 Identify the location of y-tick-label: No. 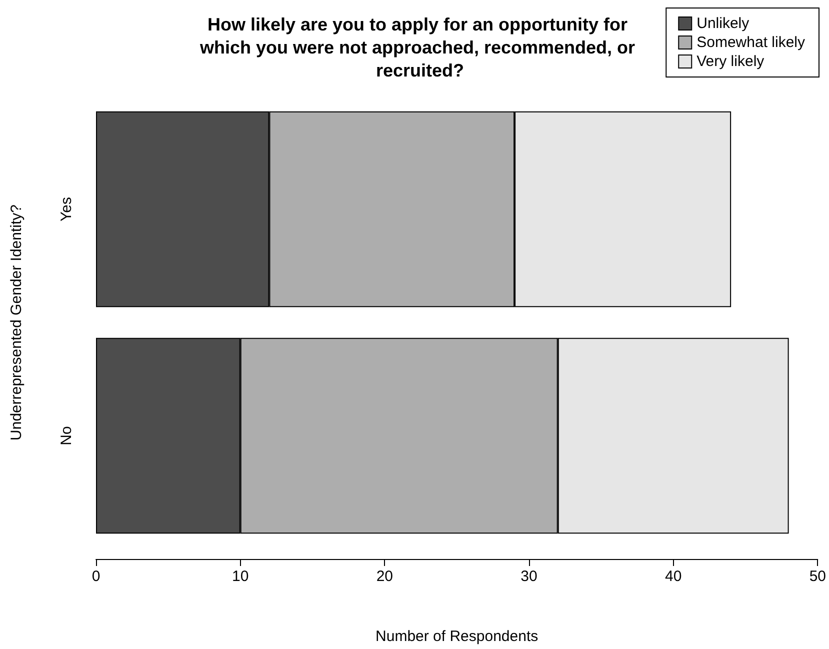
(66, 436).